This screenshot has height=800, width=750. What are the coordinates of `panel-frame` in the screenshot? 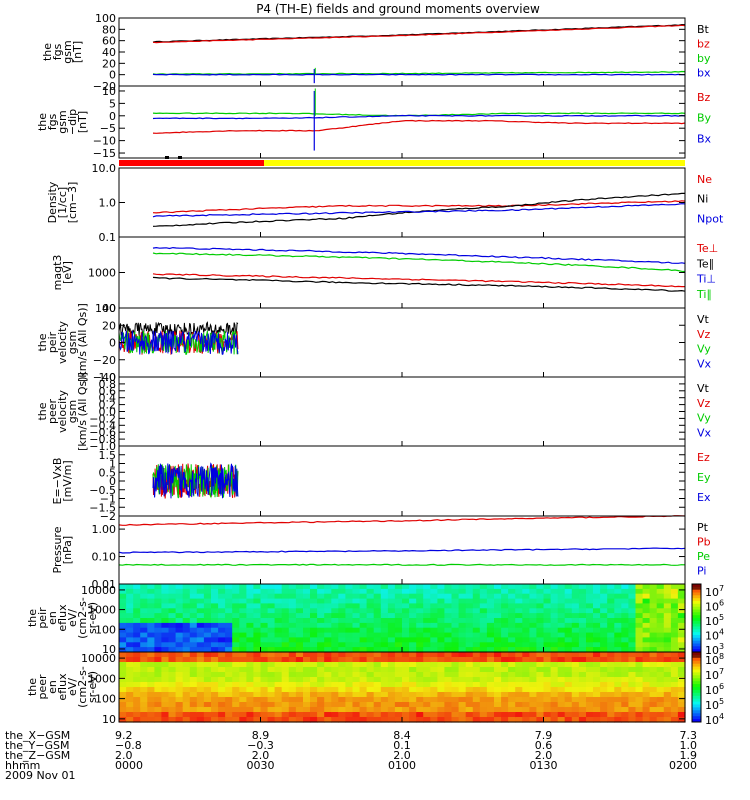 It's located at (402, 550).